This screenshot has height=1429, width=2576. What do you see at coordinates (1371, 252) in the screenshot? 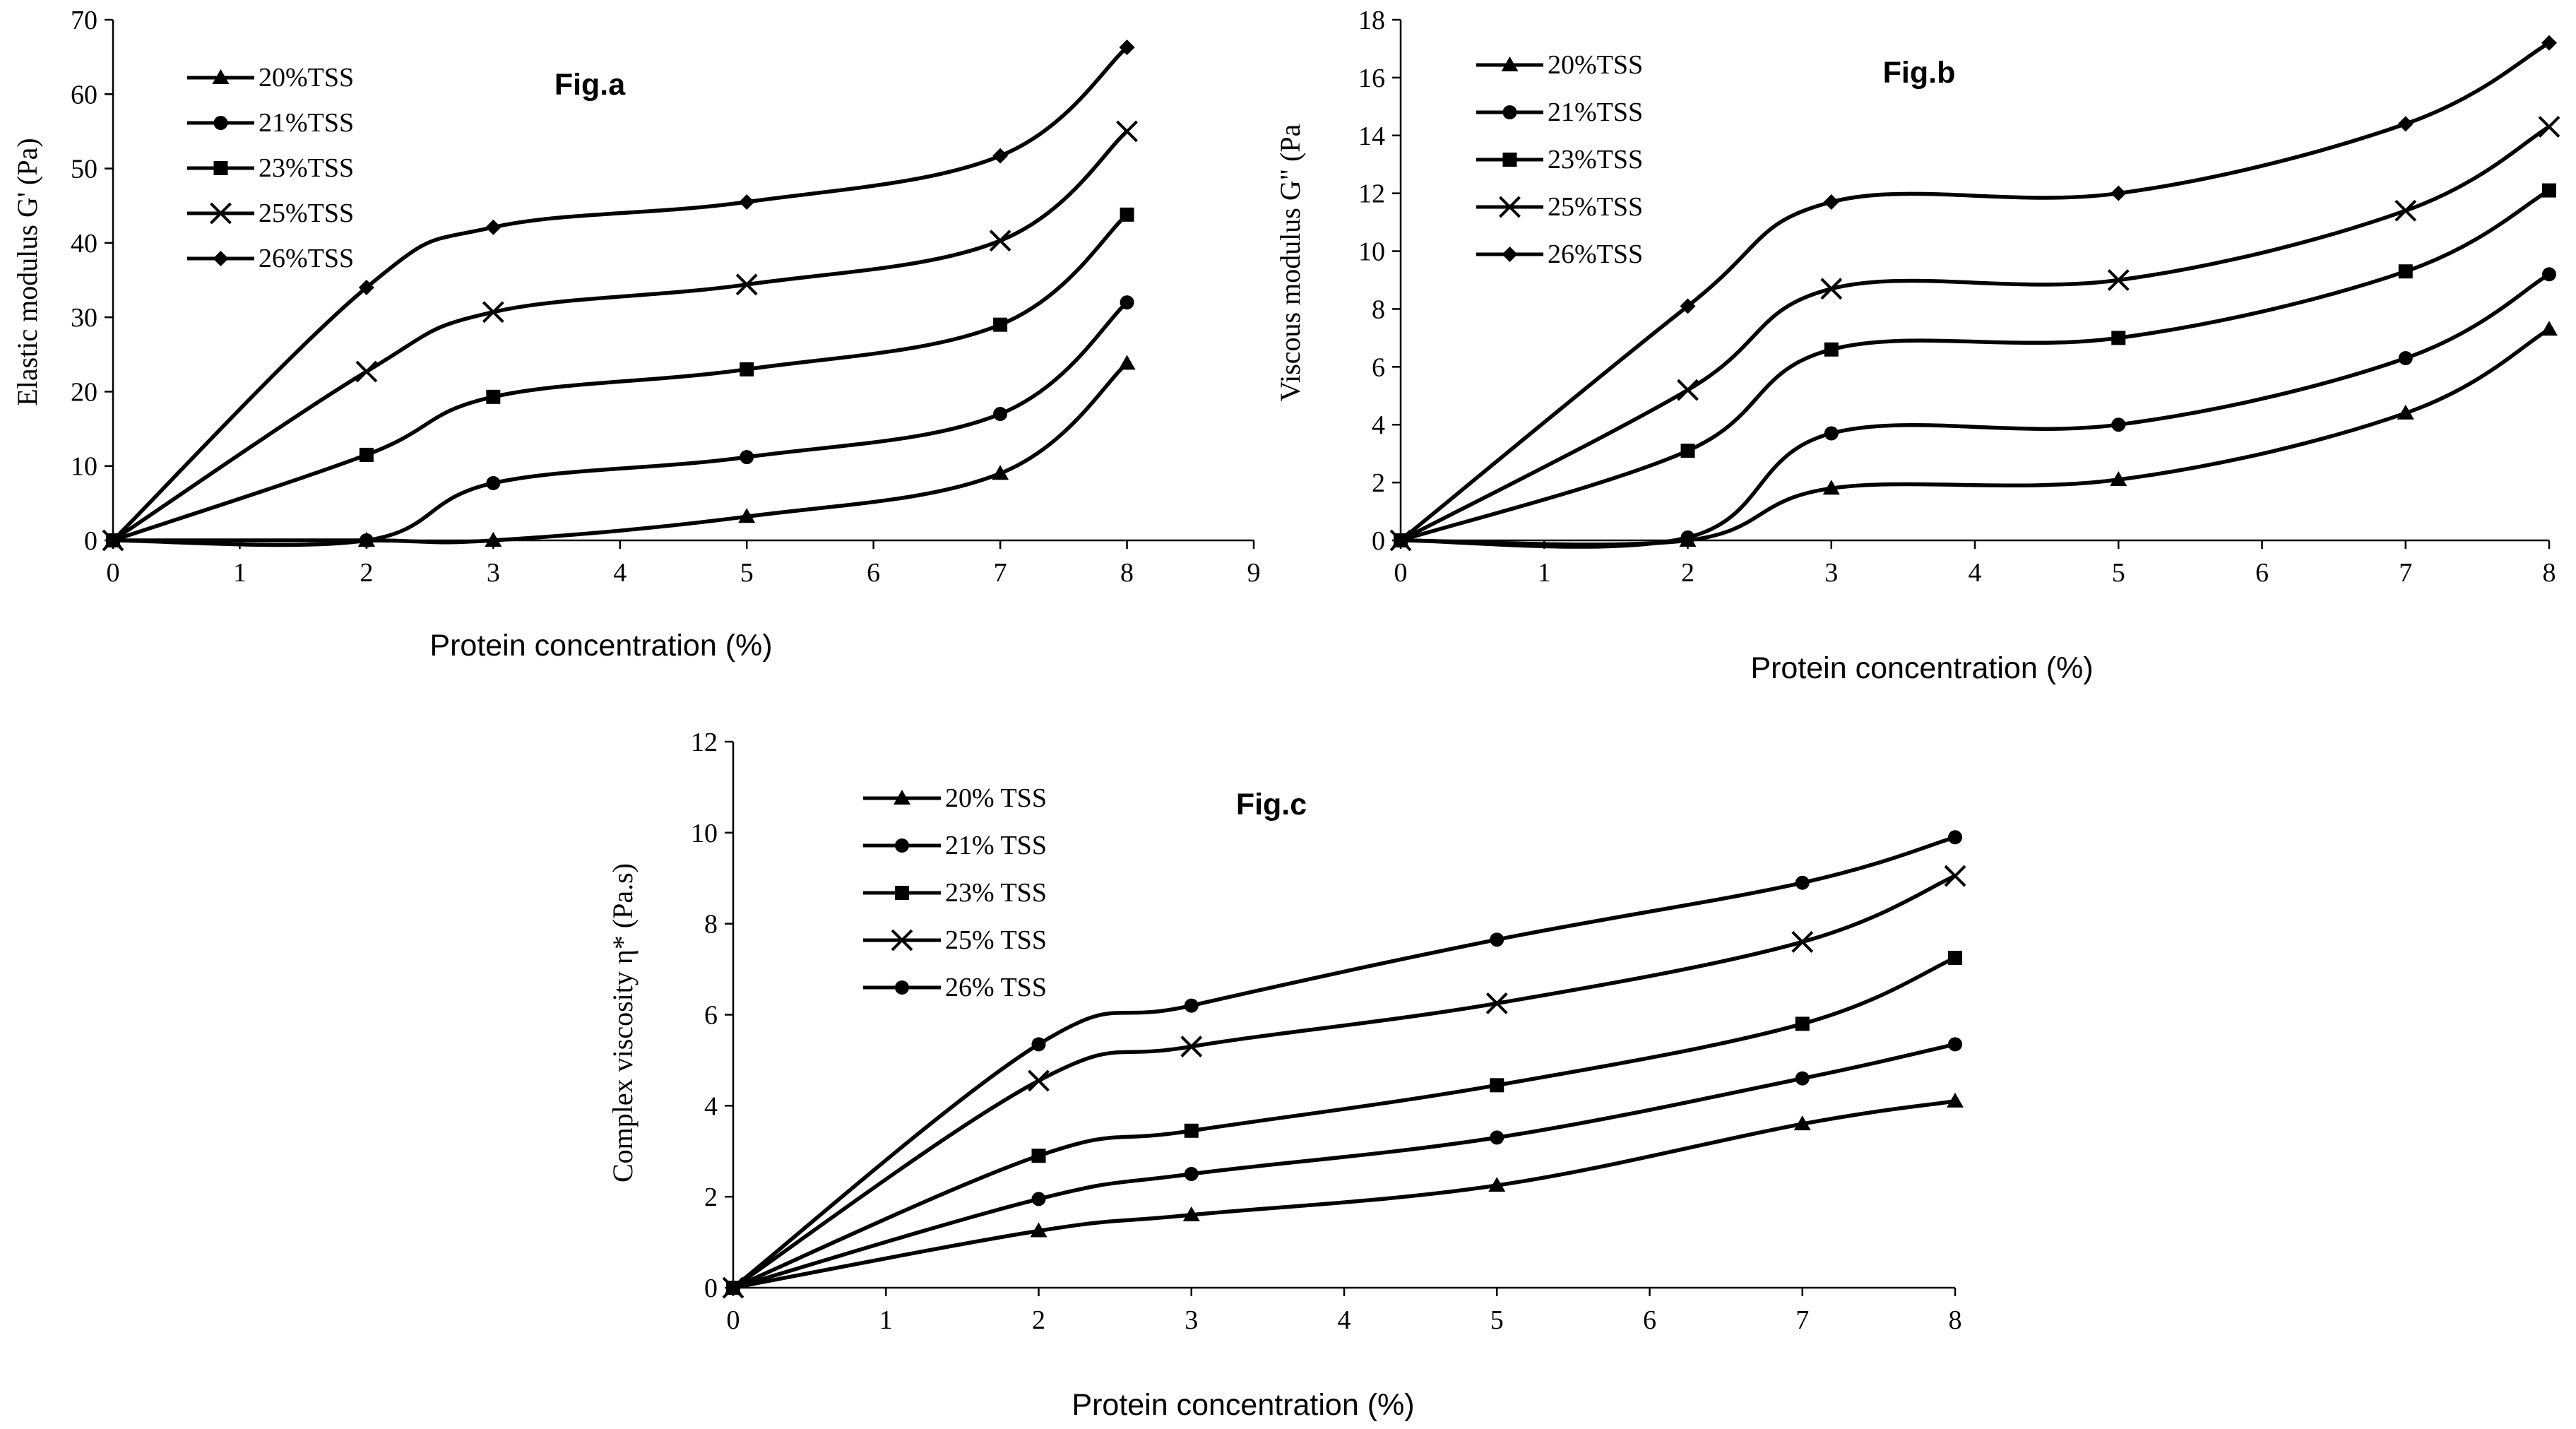
I see `chart-b-ytick-label: 10` at bounding box center [1371, 252].